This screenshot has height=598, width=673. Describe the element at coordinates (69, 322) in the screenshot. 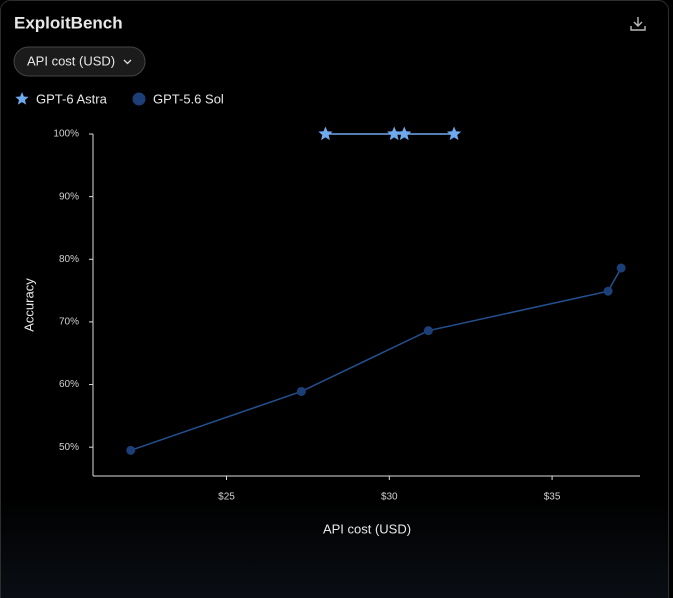

I see `y-tick-label: 70%` at that location.